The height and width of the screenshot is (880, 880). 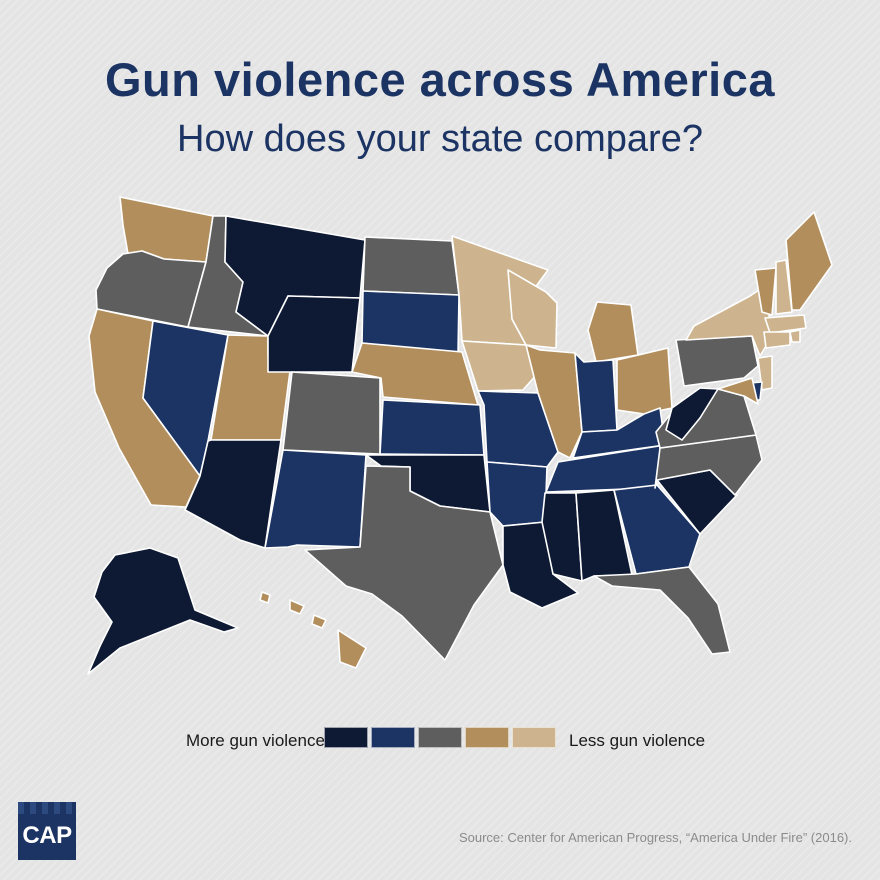 I want to click on state-mi, so click(x=613, y=332).